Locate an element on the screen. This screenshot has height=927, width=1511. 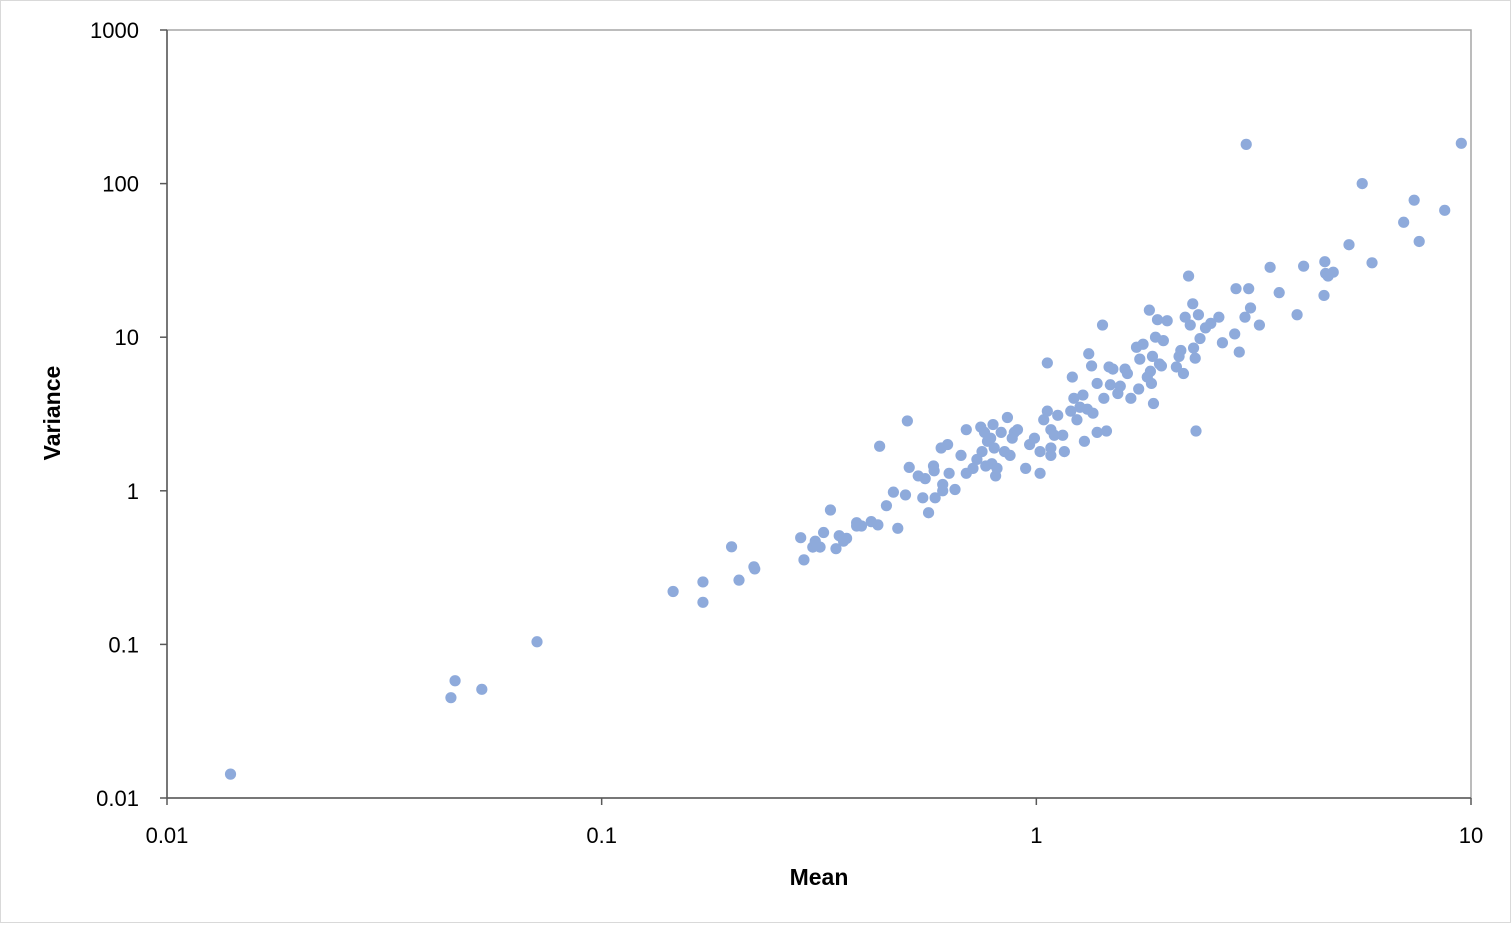
x-tick-label: 10 is located at coordinates (1471, 835).